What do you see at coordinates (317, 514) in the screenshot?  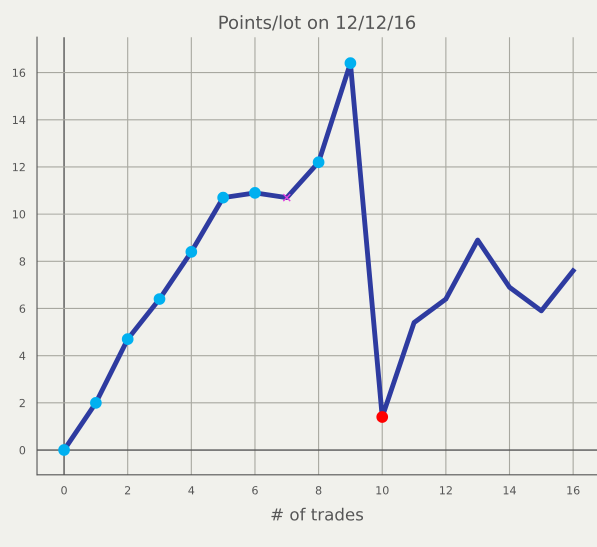 I see `x-axis-title: # of trades` at bounding box center [317, 514].